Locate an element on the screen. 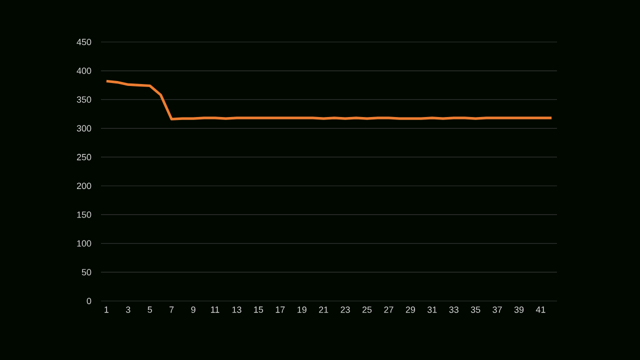 The width and height of the screenshot is (640, 360). x-tick-label: 9 is located at coordinates (193, 309).